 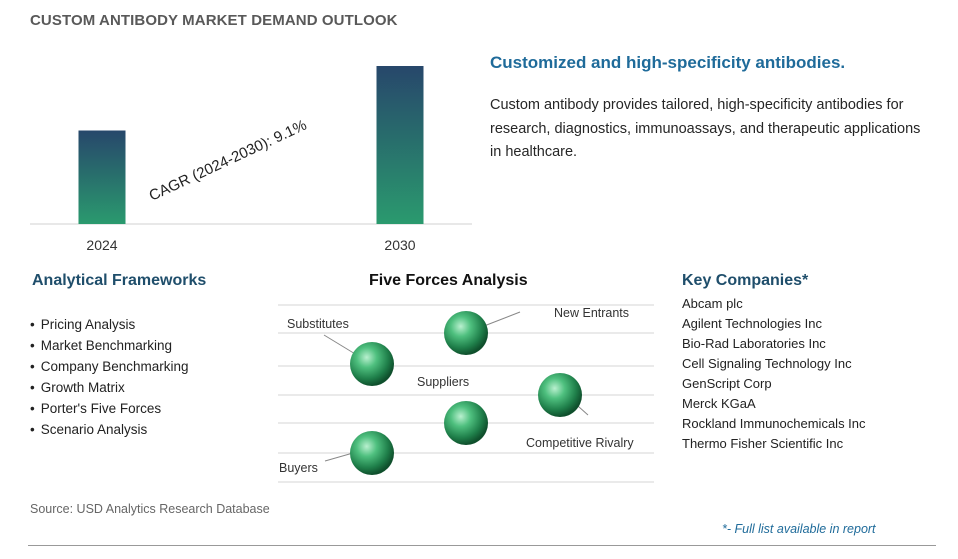 I want to click on cagr-annotation: CAGR (2024-2030): 9.1%, so click(x=228, y=161).